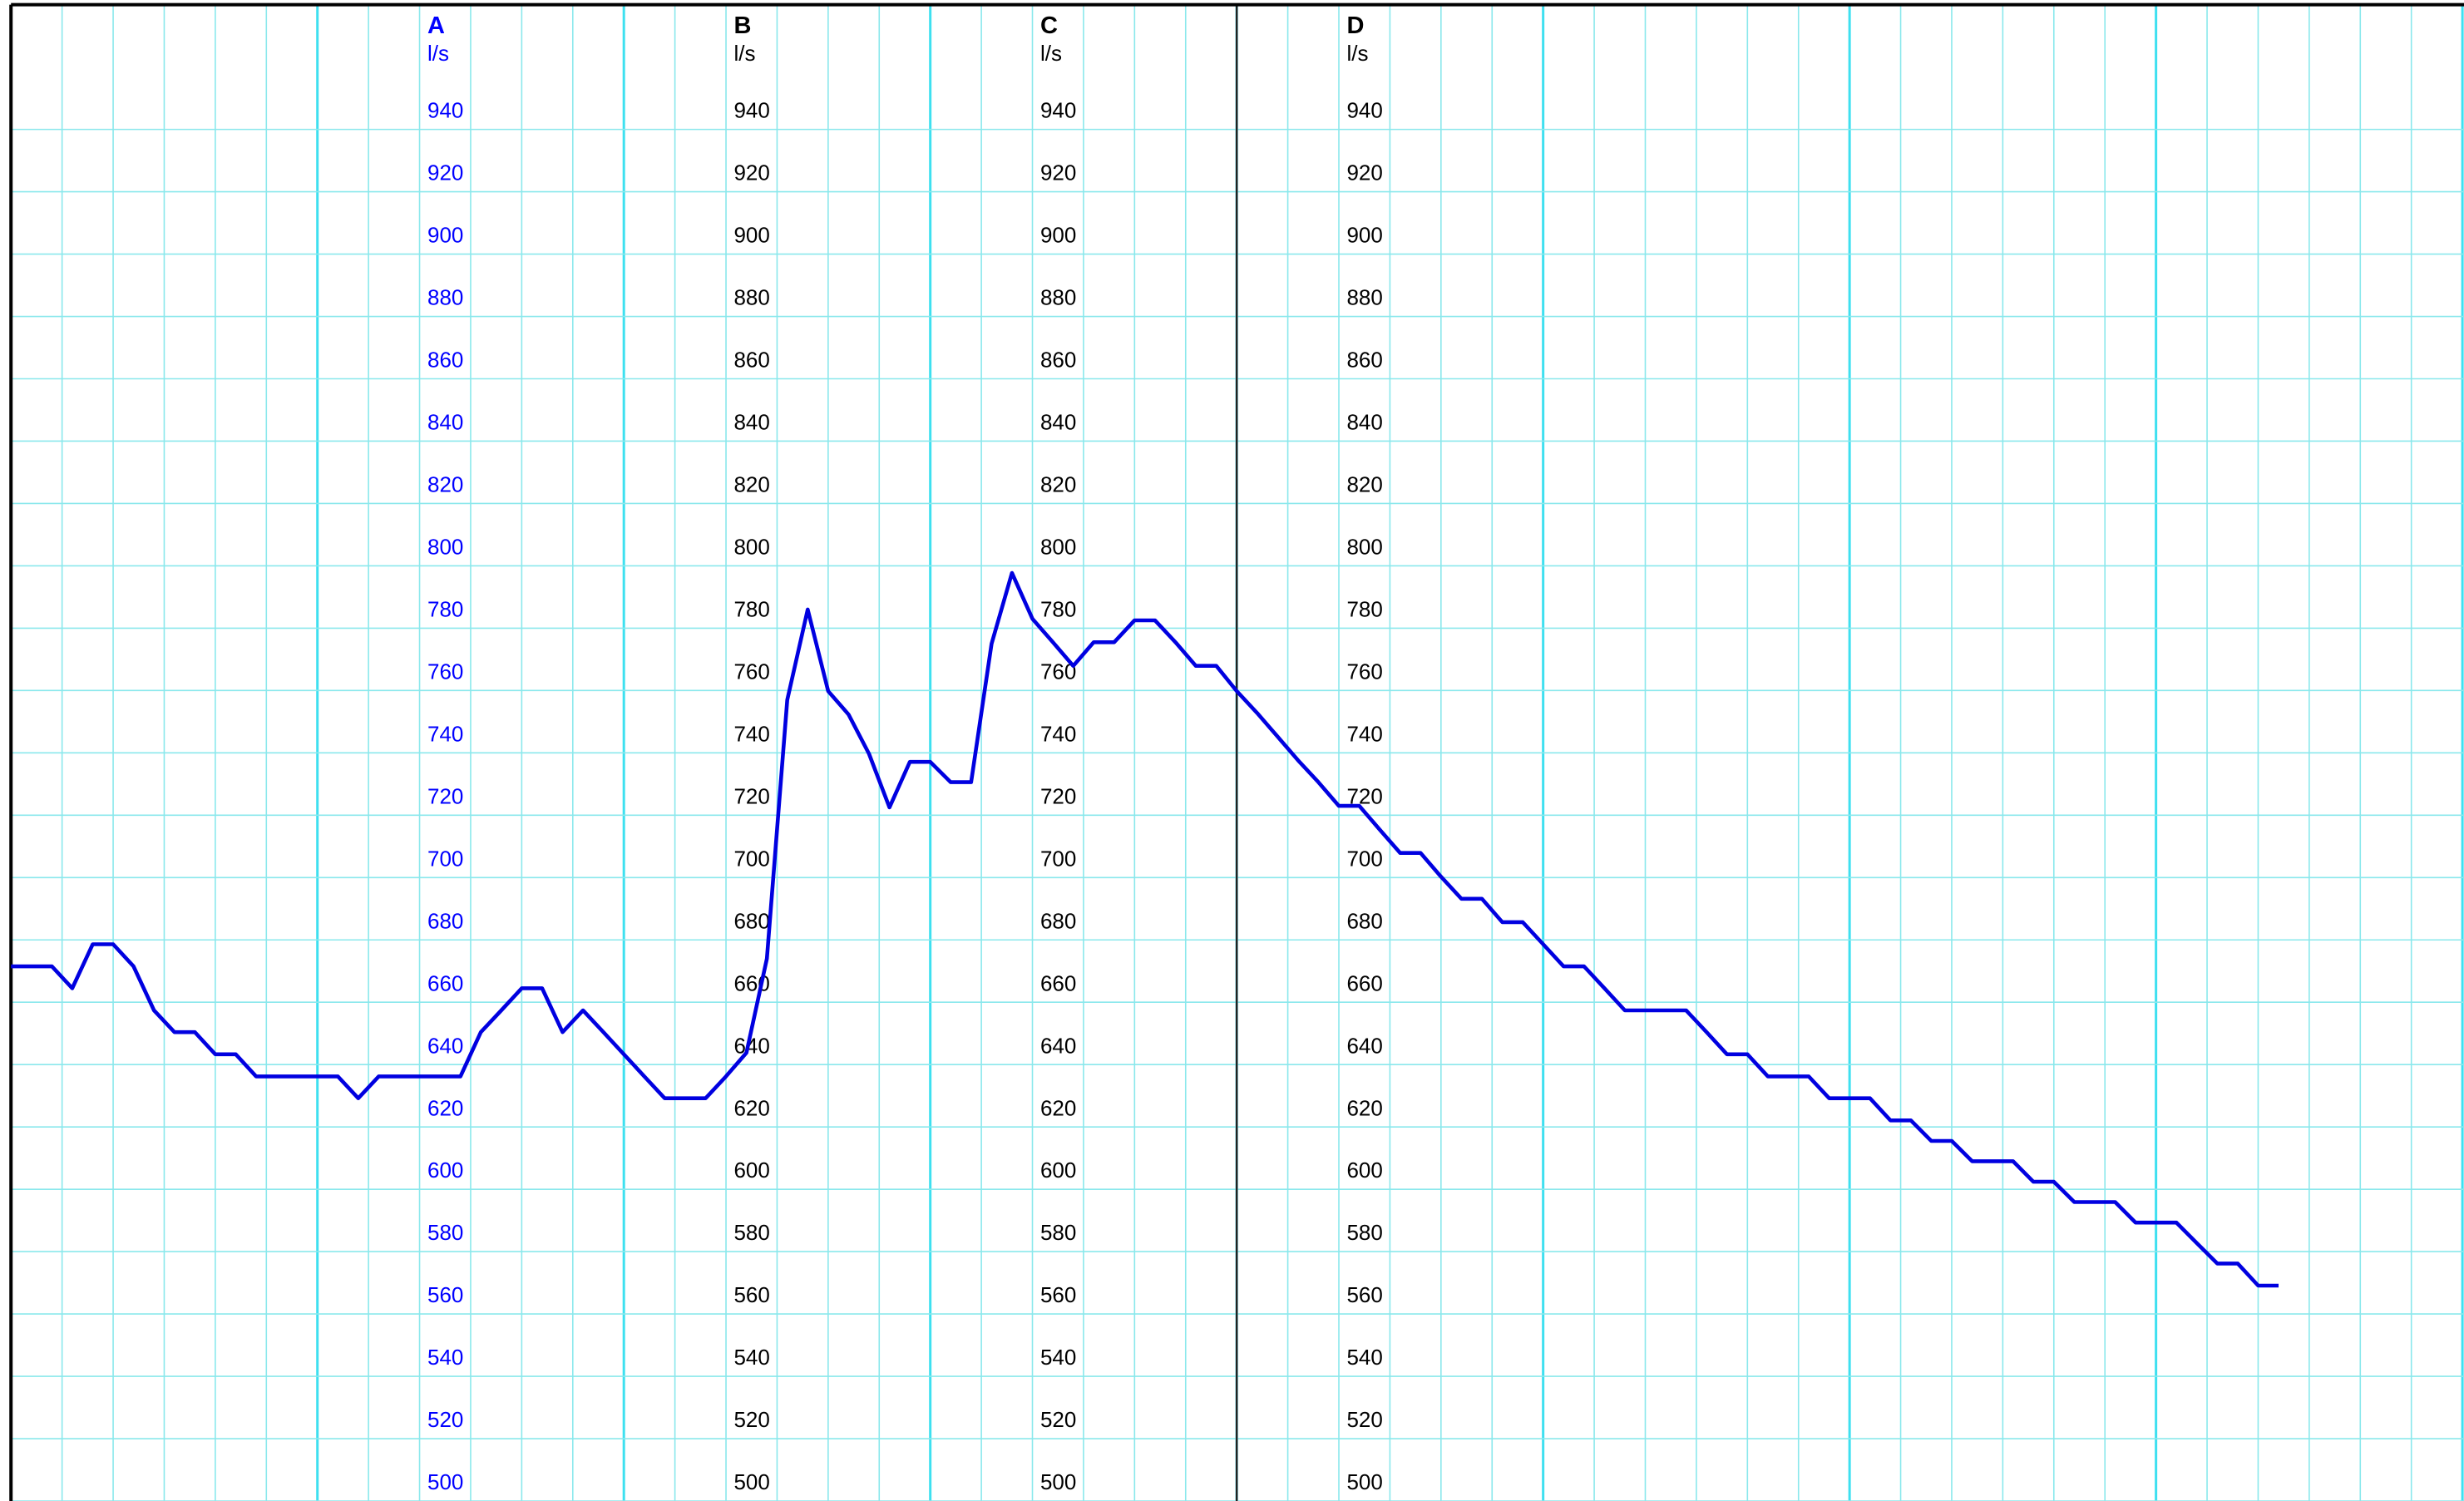 The width and height of the screenshot is (2464, 1501). Describe the element at coordinates (436, 25) in the screenshot. I see `axis-name: A` at that location.